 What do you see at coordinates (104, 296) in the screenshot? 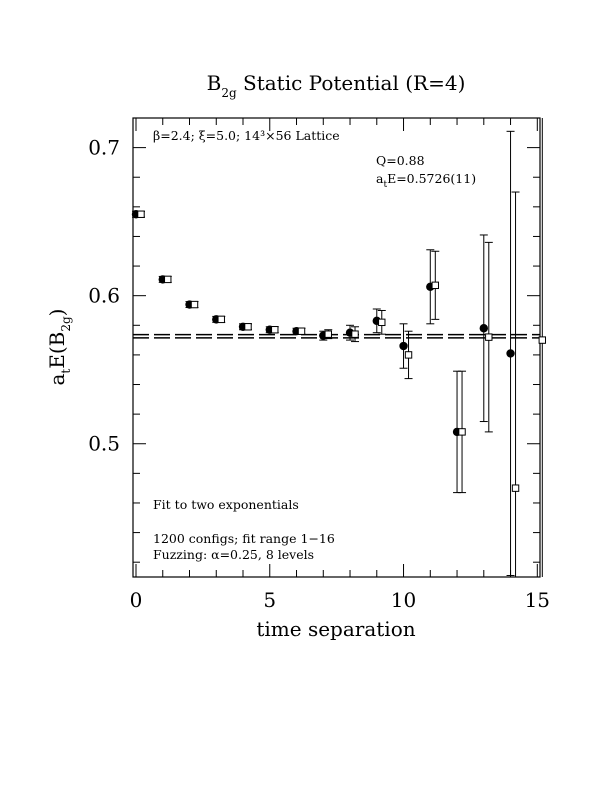
I see `y-tick-label: 0.6` at bounding box center [104, 296].